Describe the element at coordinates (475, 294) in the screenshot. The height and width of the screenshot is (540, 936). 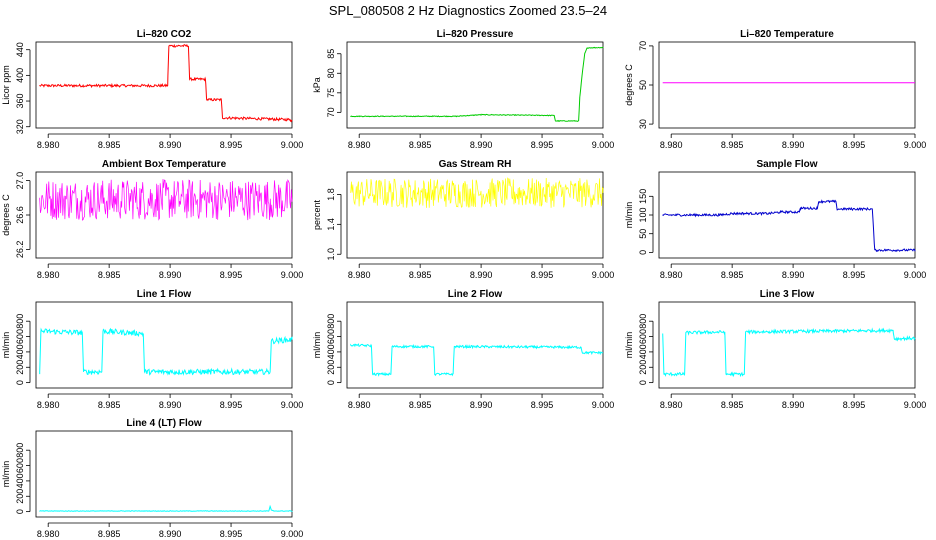
I see `panel-title: Line 2 Flow` at that location.